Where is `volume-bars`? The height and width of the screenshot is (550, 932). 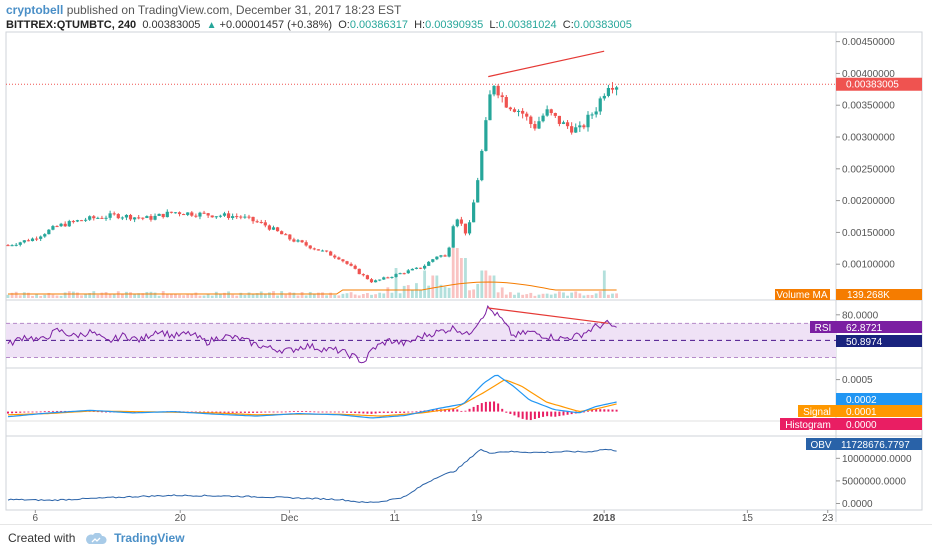 volume-bars is located at coordinates (312, 273).